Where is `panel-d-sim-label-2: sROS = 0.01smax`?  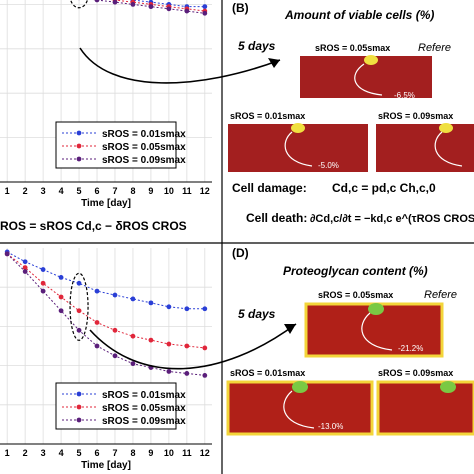 panel-d-sim-label-2: sROS = 0.01smax is located at coordinates (267, 373).